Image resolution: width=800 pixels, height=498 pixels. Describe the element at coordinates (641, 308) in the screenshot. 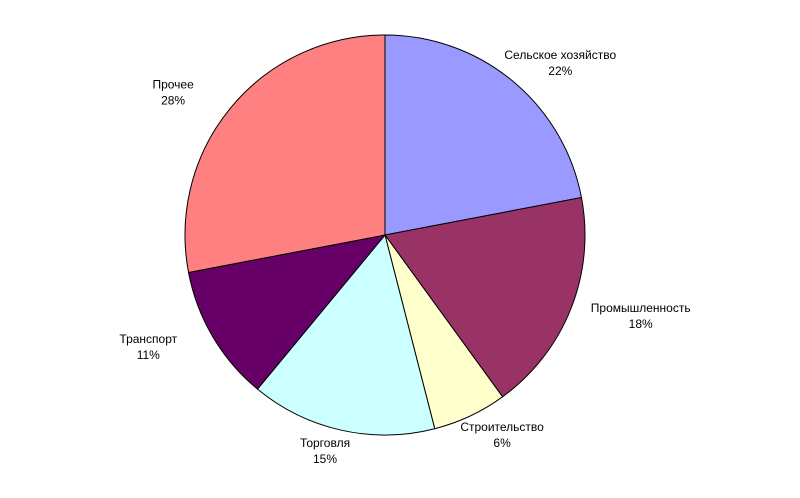

I see `slice-label: Промышленность` at that location.